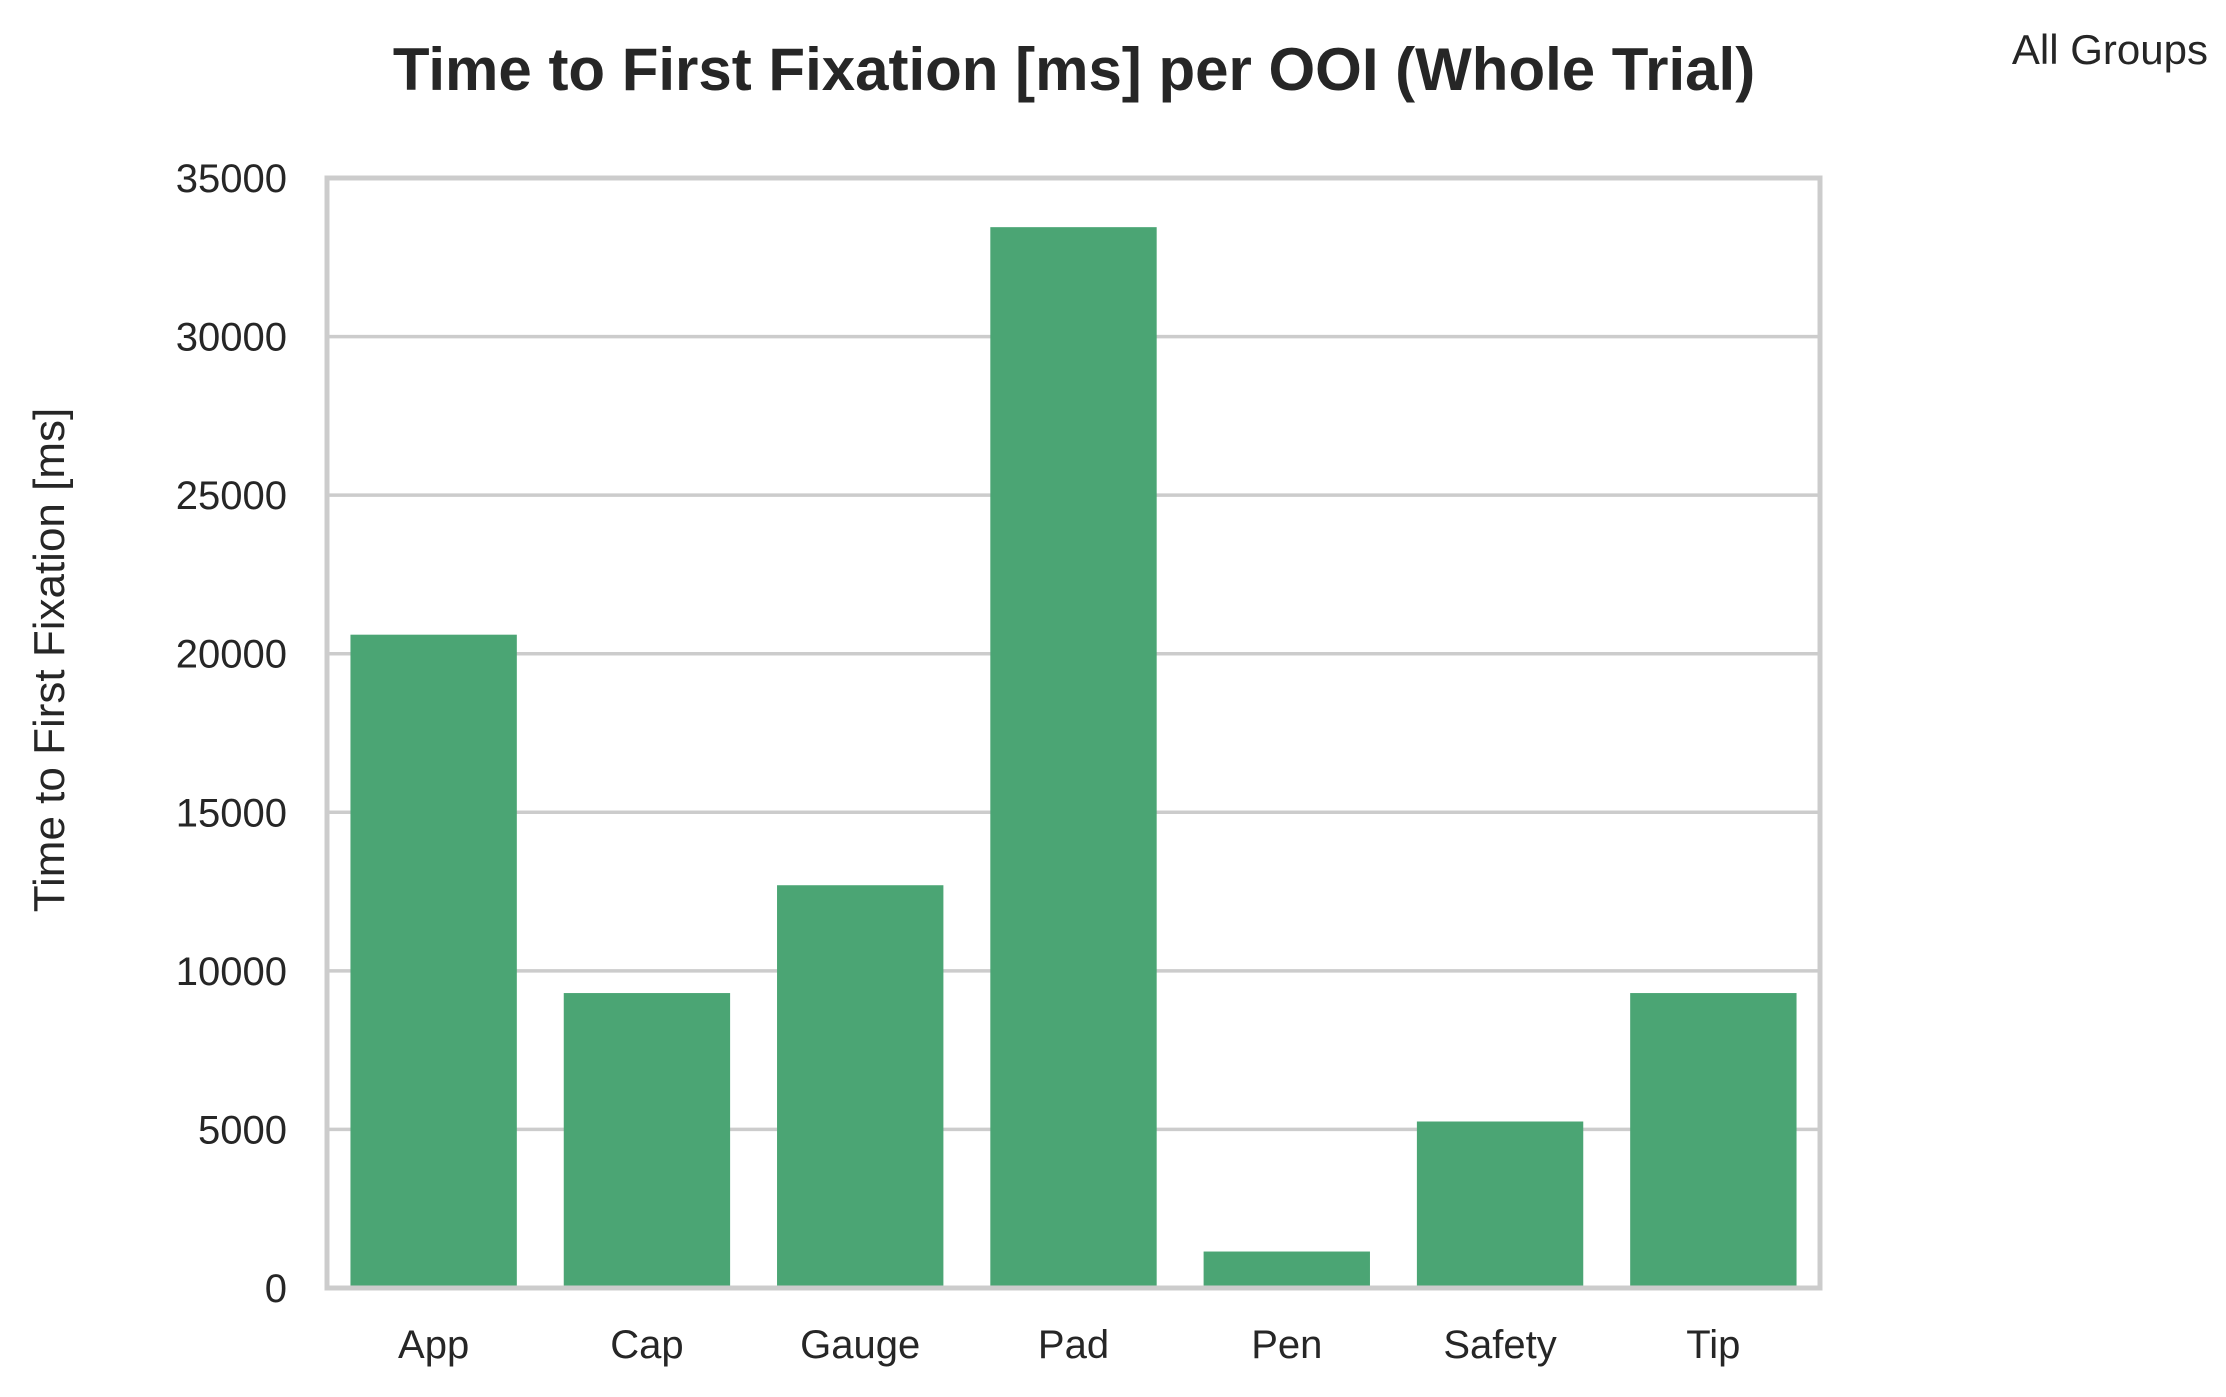 The image size is (2226, 1397). I want to click on bar-pen, so click(1286, 1269).